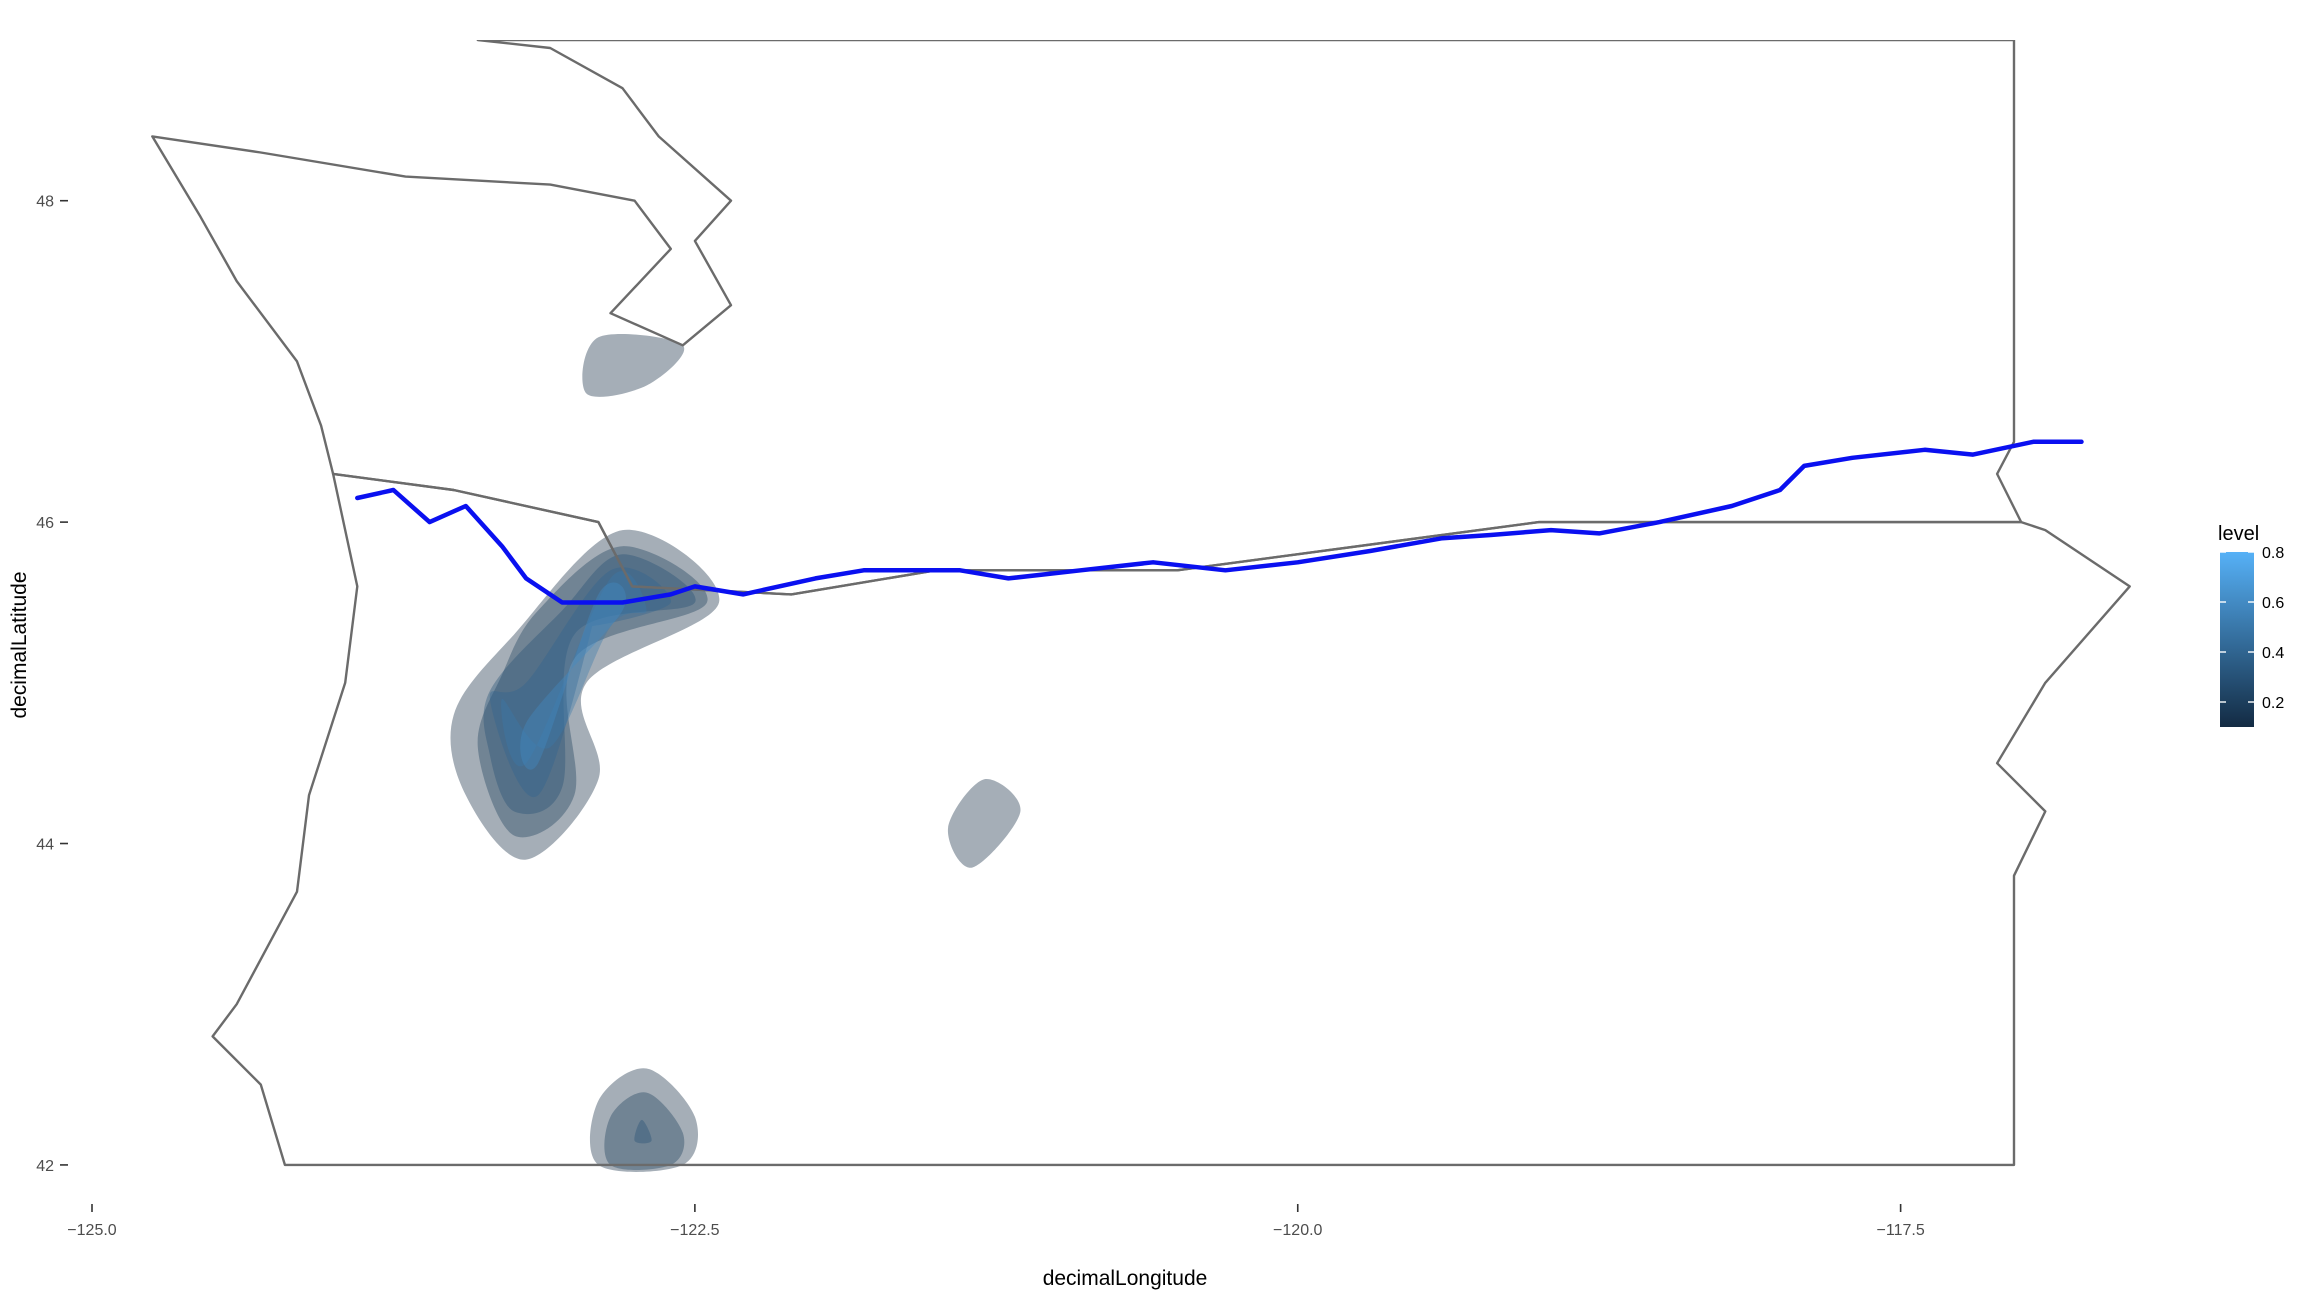 The height and width of the screenshot is (1301, 2304). I want to click on x-tick-label: −125.0, so click(91, 1230).